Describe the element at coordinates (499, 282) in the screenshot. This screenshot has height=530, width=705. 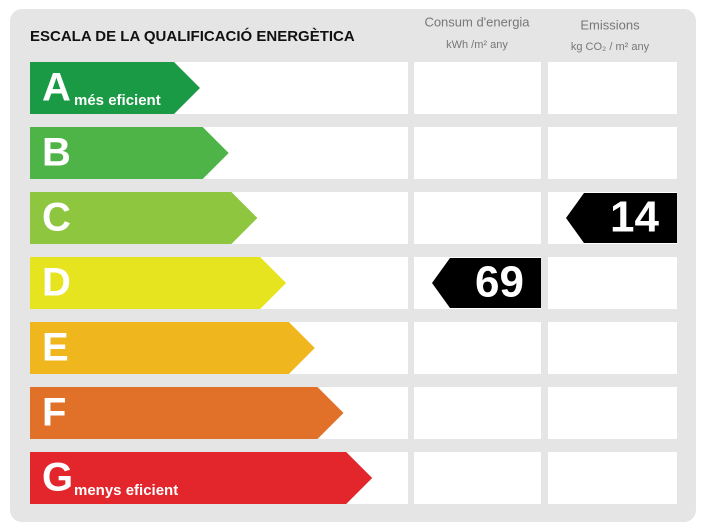
I see `rating-value: 69` at that location.